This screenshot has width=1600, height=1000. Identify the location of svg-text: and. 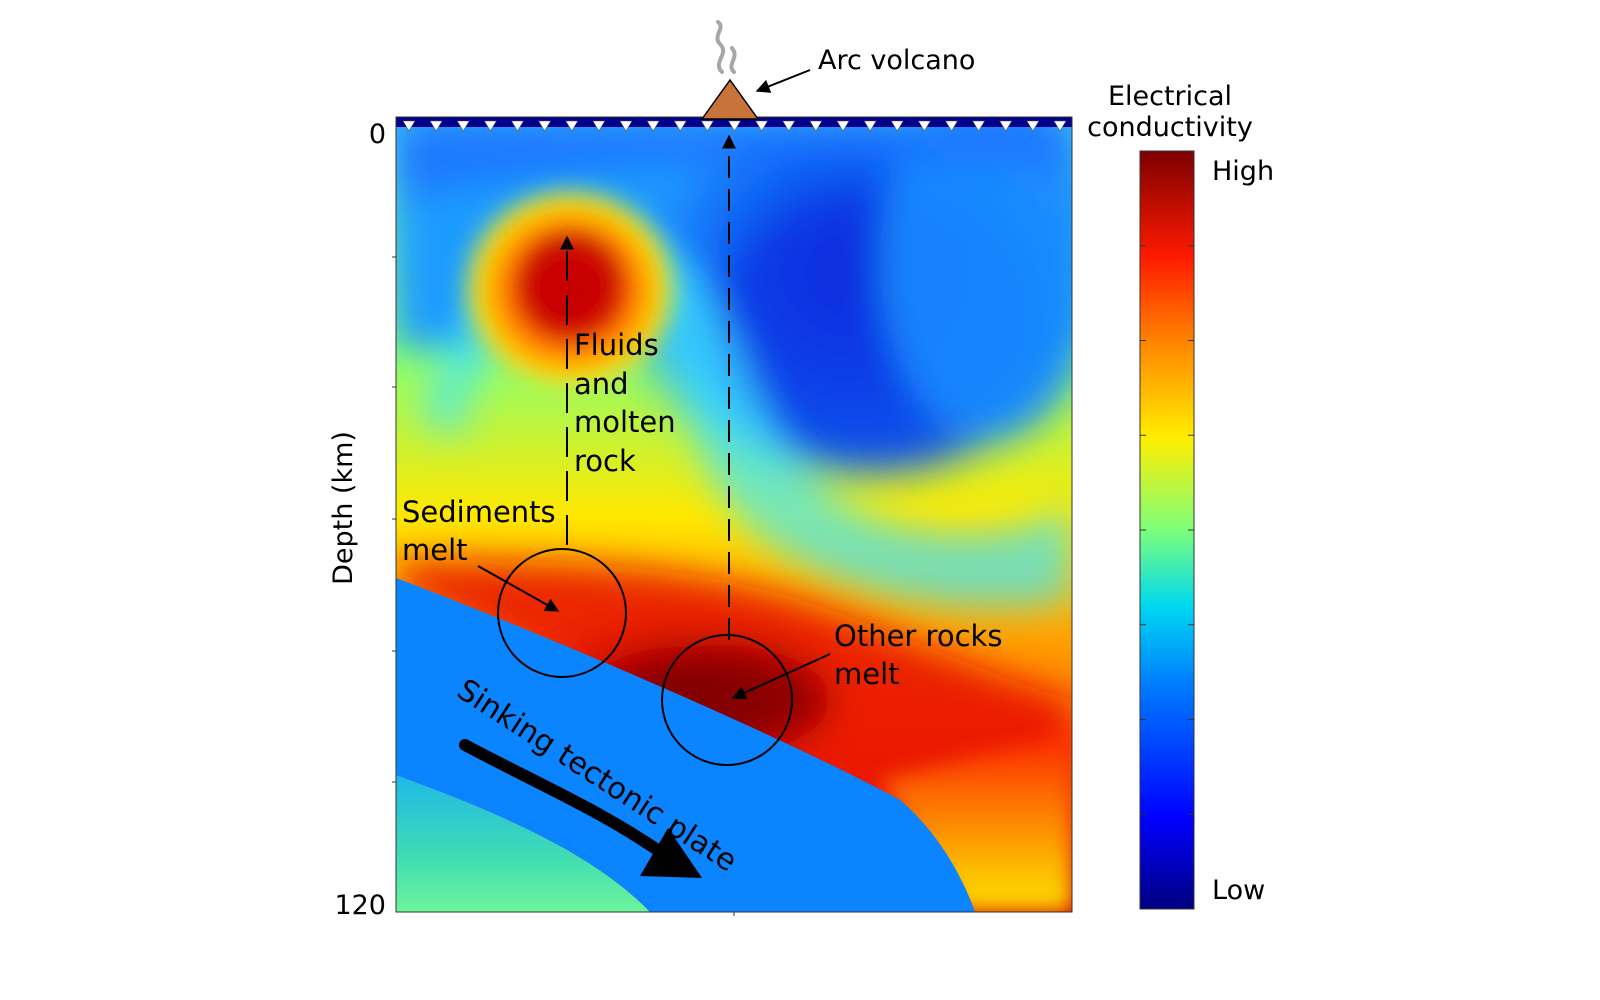
(601, 384).